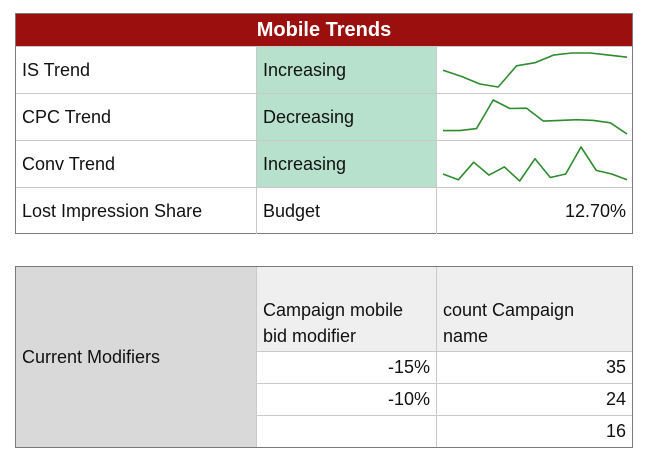 This screenshot has width=646, height=460. Describe the element at coordinates (56, 69) in the screenshot. I see `row-label: IS Trend` at that location.